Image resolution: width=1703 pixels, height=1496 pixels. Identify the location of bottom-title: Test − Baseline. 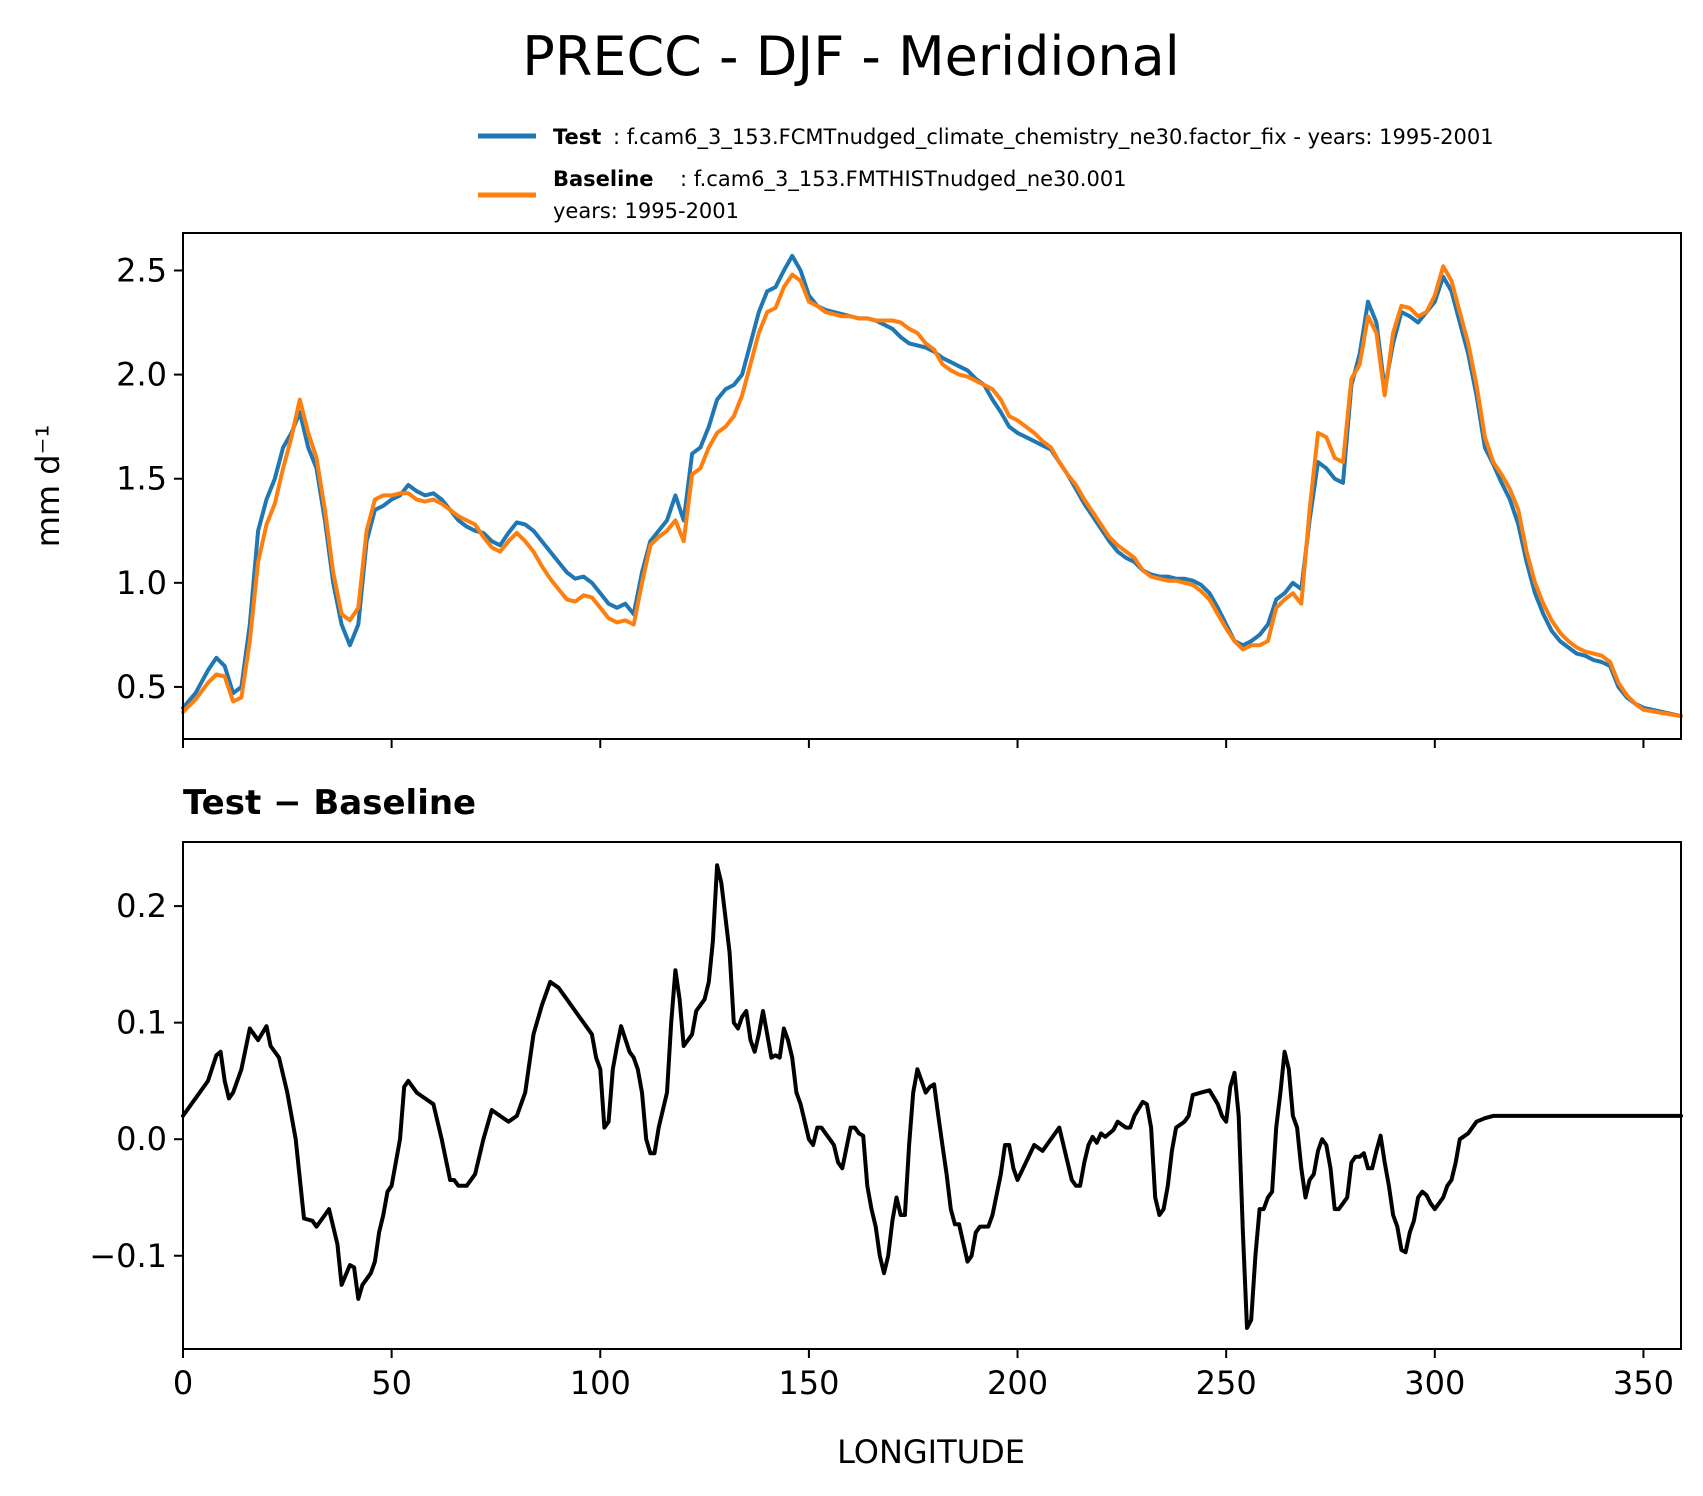
(329, 803).